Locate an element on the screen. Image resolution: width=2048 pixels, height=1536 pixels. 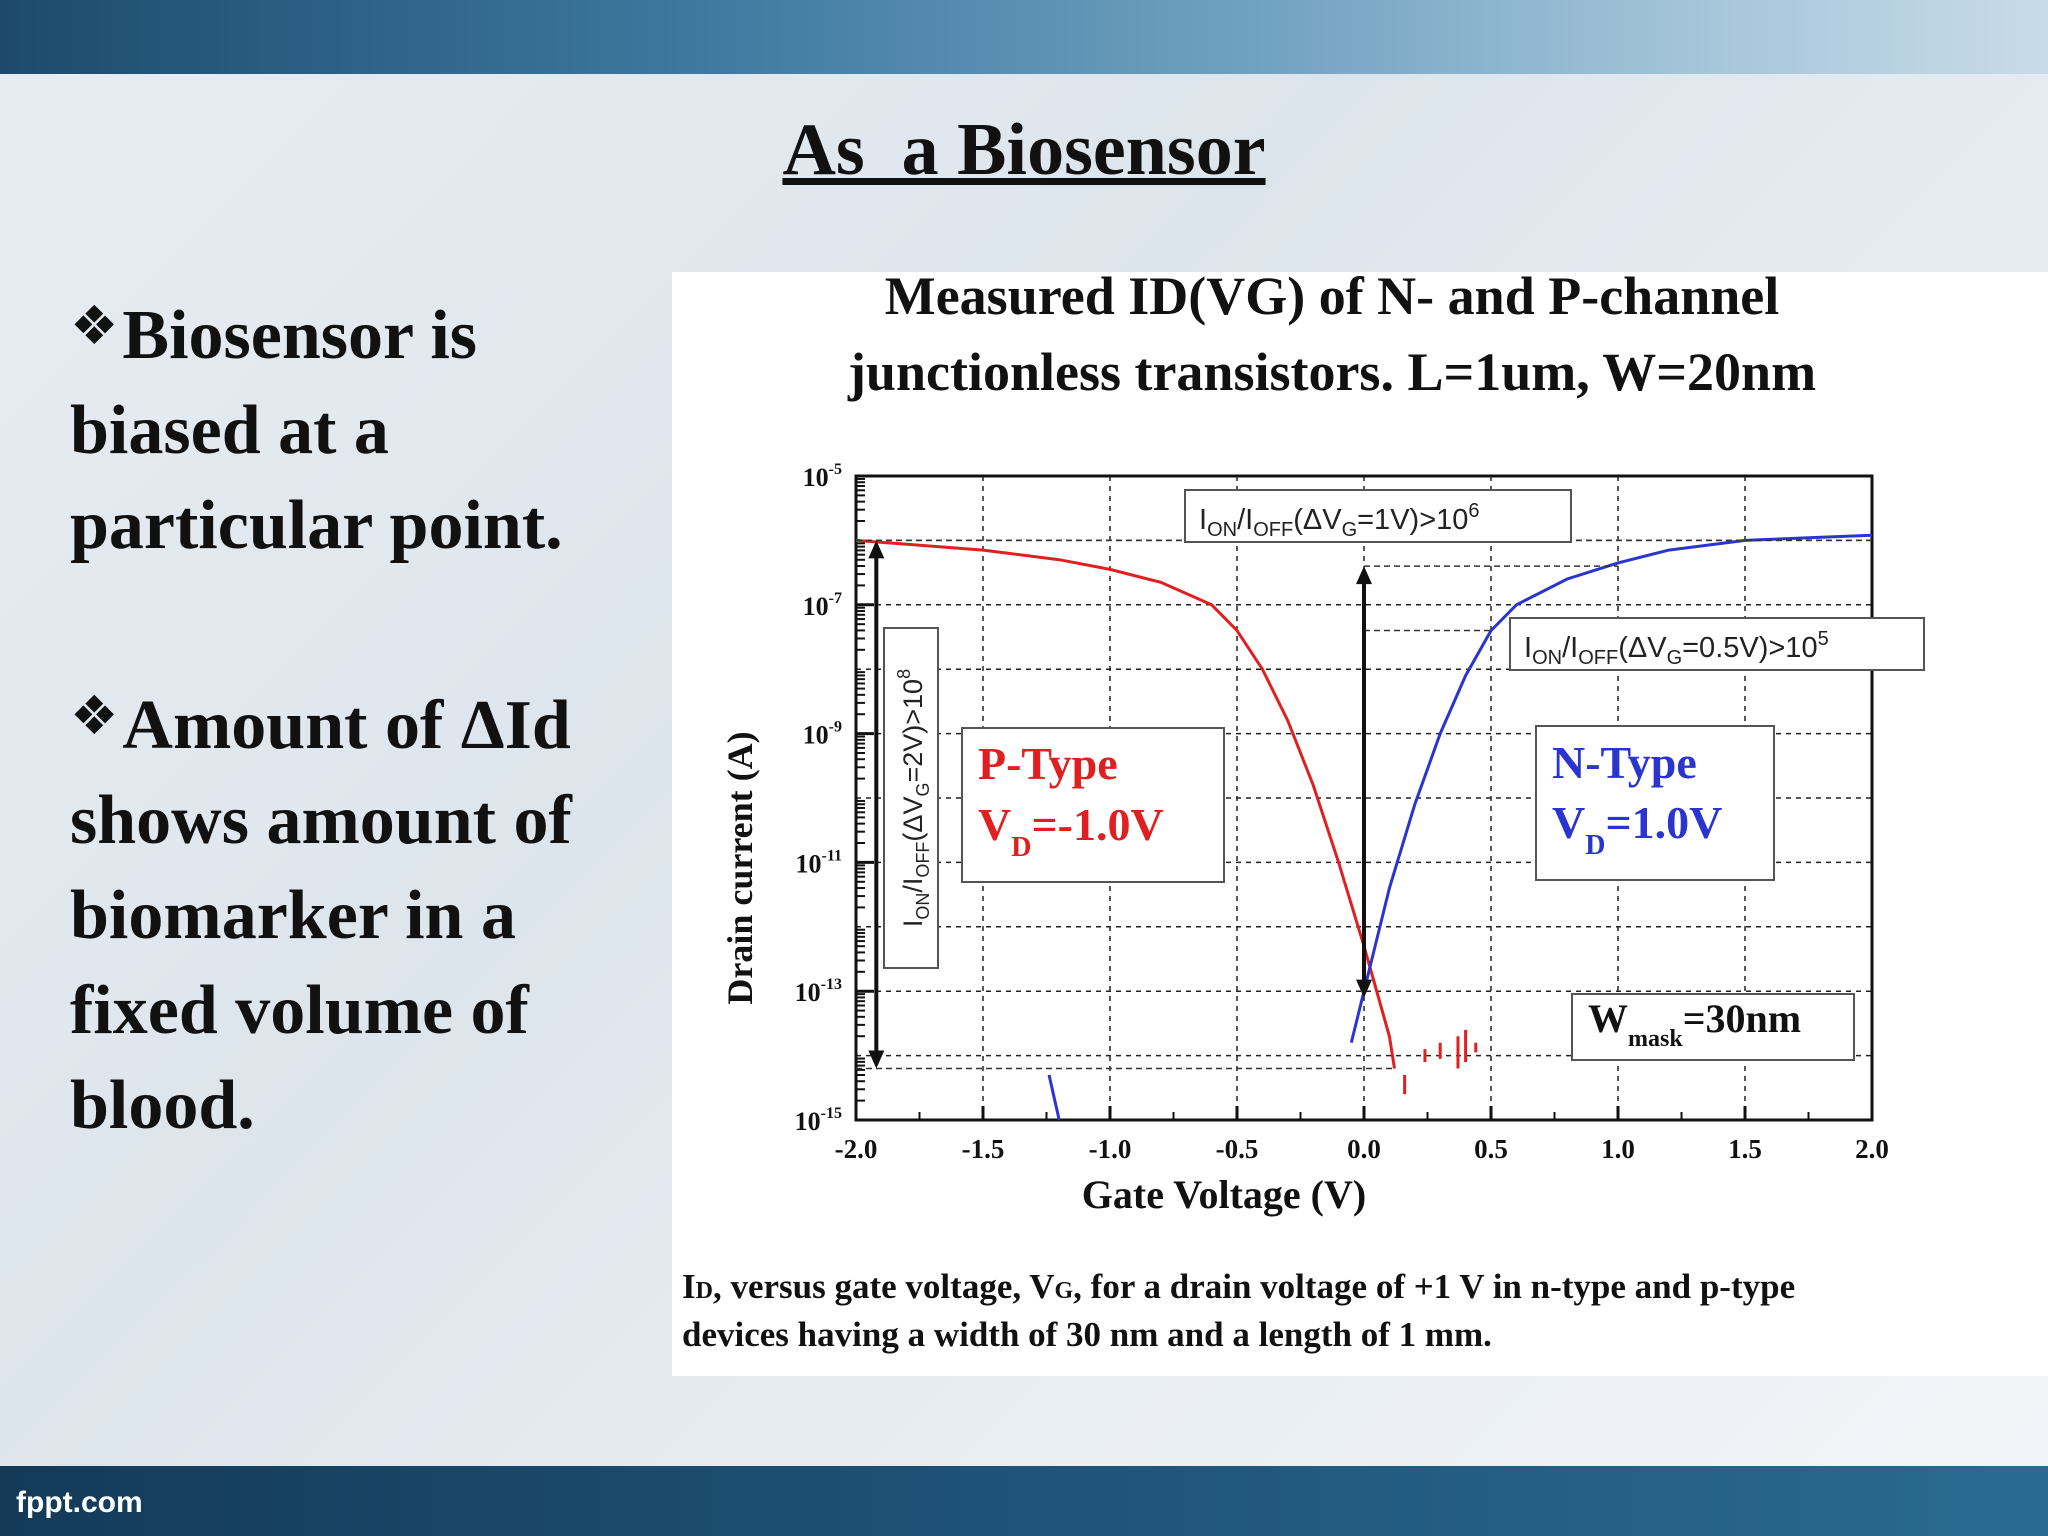
ratio-box-05v: ION/IOFF(ΔVG=0.5V)>105 is located at coordinates (1717, 644).